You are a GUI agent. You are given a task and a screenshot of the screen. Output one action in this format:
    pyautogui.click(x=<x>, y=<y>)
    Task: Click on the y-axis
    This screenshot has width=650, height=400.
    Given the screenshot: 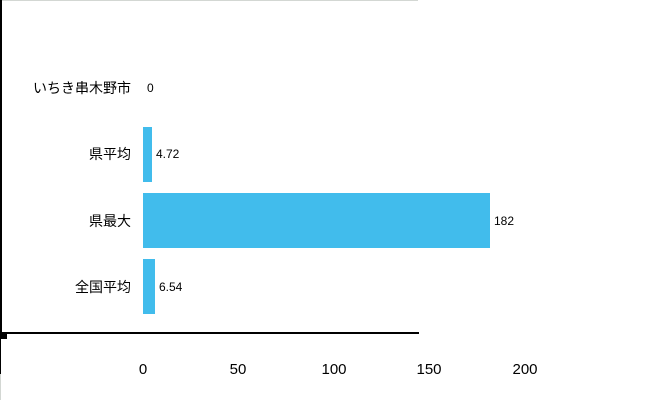 What is the action you would take?
    pyautogui.click(x=1, y=166)
    